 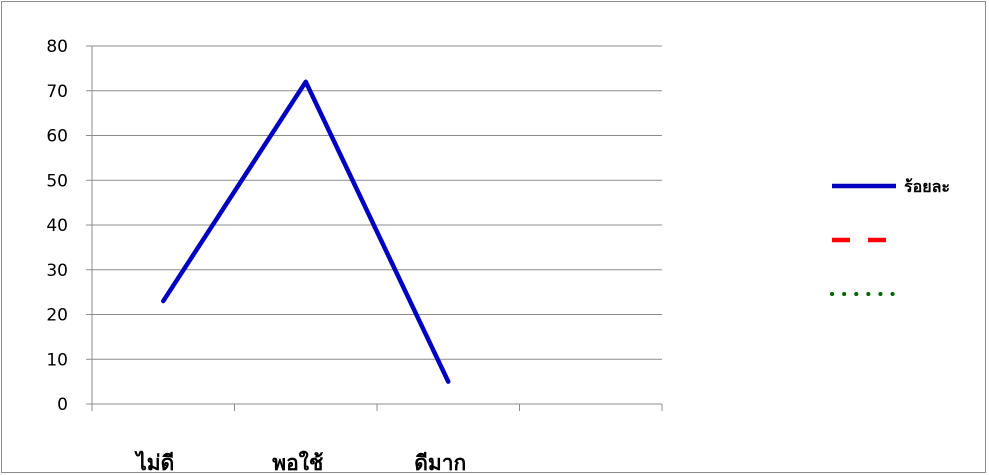 I want to click on y-tick-label: 50, so click(x=57, y=181).